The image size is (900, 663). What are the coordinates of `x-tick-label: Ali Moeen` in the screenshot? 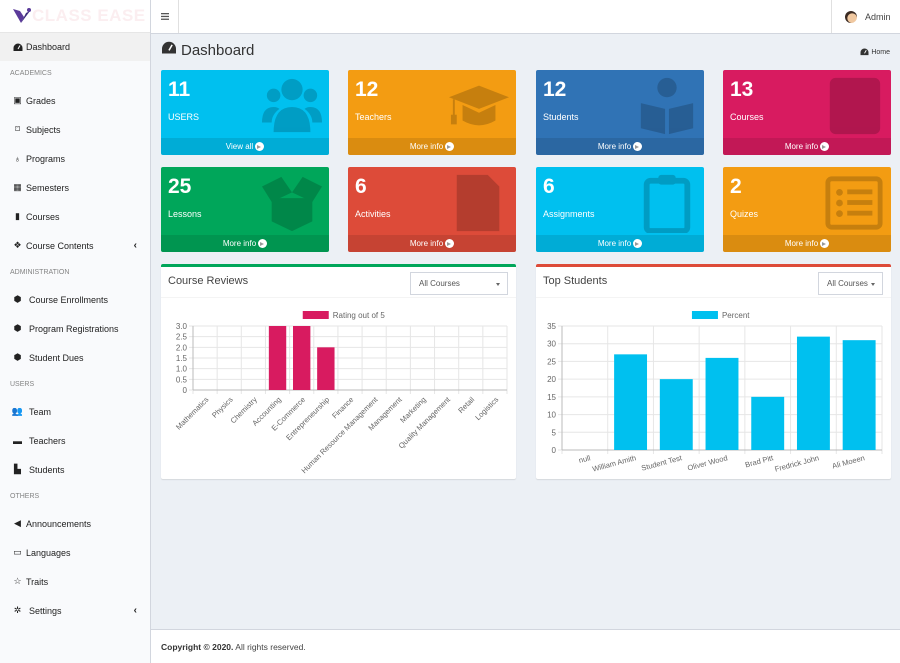 It's located at (848, 461).